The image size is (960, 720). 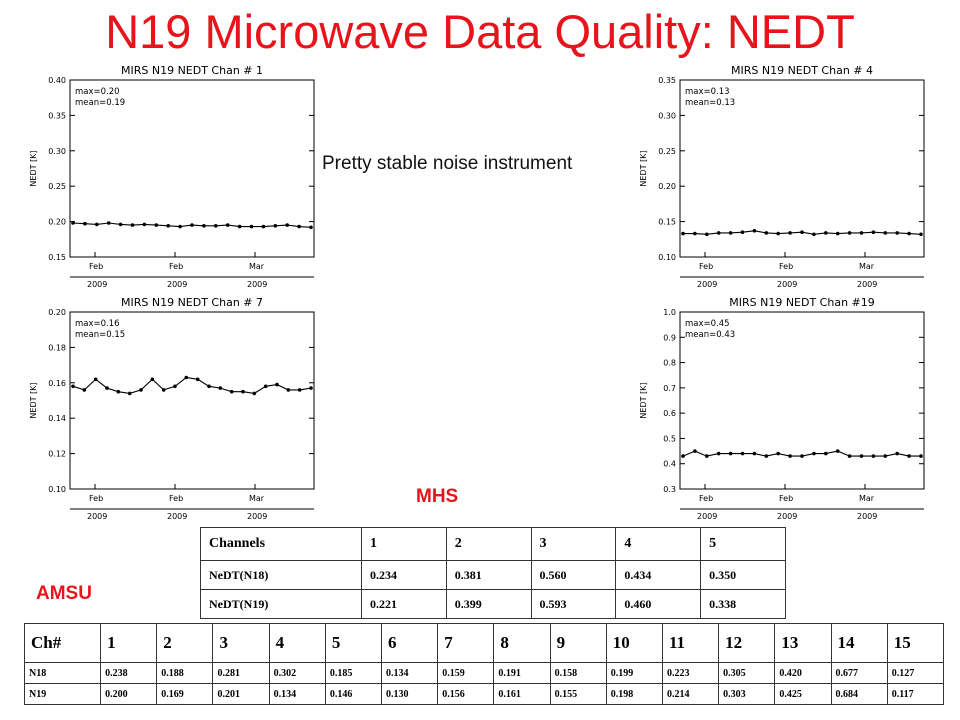 What do you see at coordinates (241, 694) in the screenshot?
I see `table-cell: 0.201` at bounding box center [241, 694].